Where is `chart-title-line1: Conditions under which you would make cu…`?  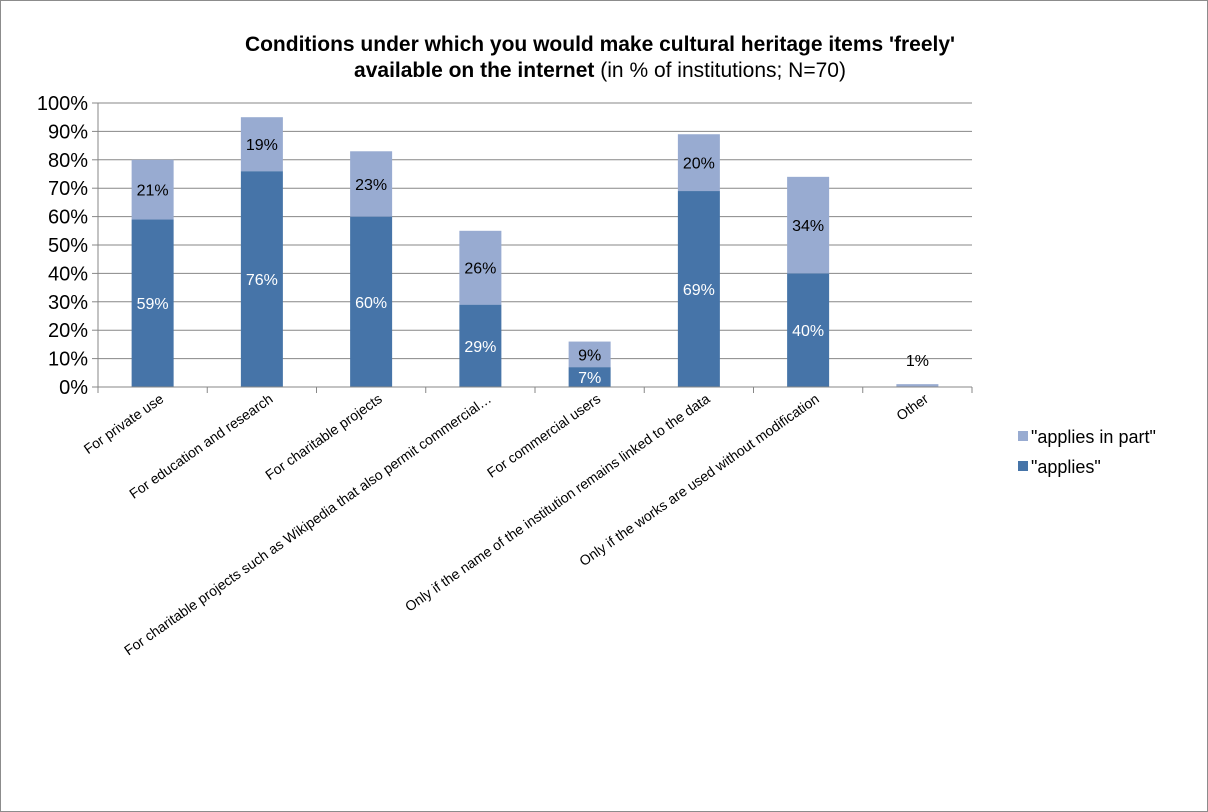
chart-title-line1: Conditions under which you would make cu… is located at coordinates (600, 44).